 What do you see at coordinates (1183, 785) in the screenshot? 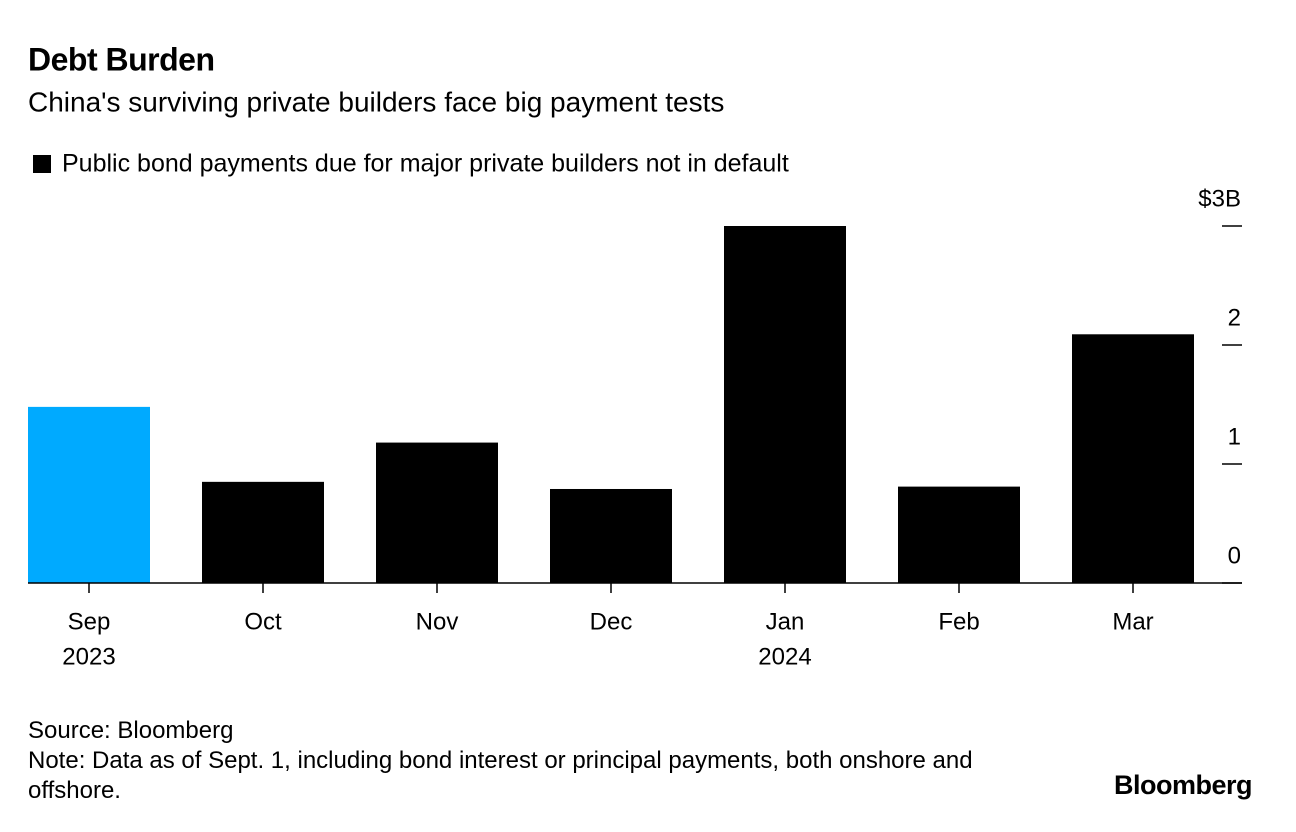
I see `logo: Bloomberg` at bounding box center [1183, 785].